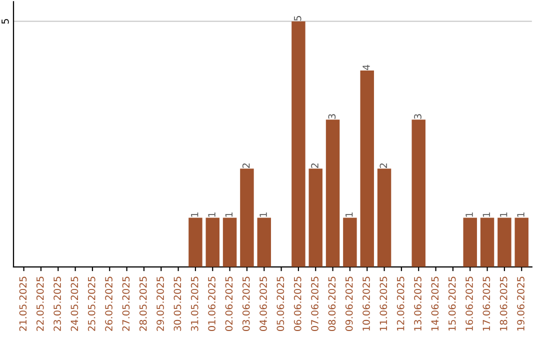 Image resolution: width=540 pixels, height=340 pixels. What do you see at coordinates (400, 303) in the screenshot?
I see `x-tick-label: 12.06.2025` at bounding box center [400, 303].